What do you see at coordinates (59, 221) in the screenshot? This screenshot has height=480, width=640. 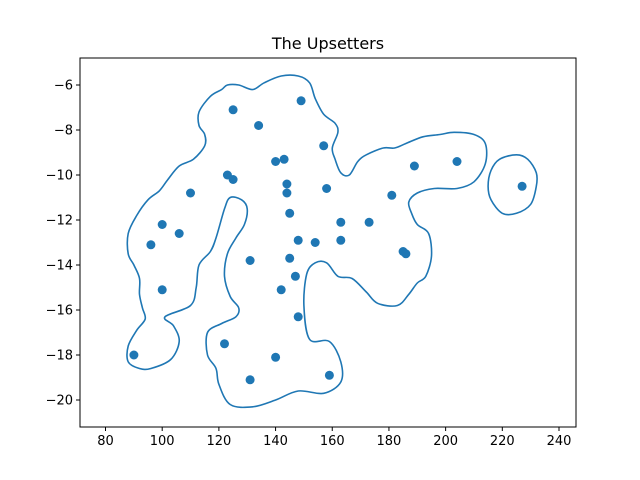 I see `y-tick-label: −12` at bounding box center [59, 221].